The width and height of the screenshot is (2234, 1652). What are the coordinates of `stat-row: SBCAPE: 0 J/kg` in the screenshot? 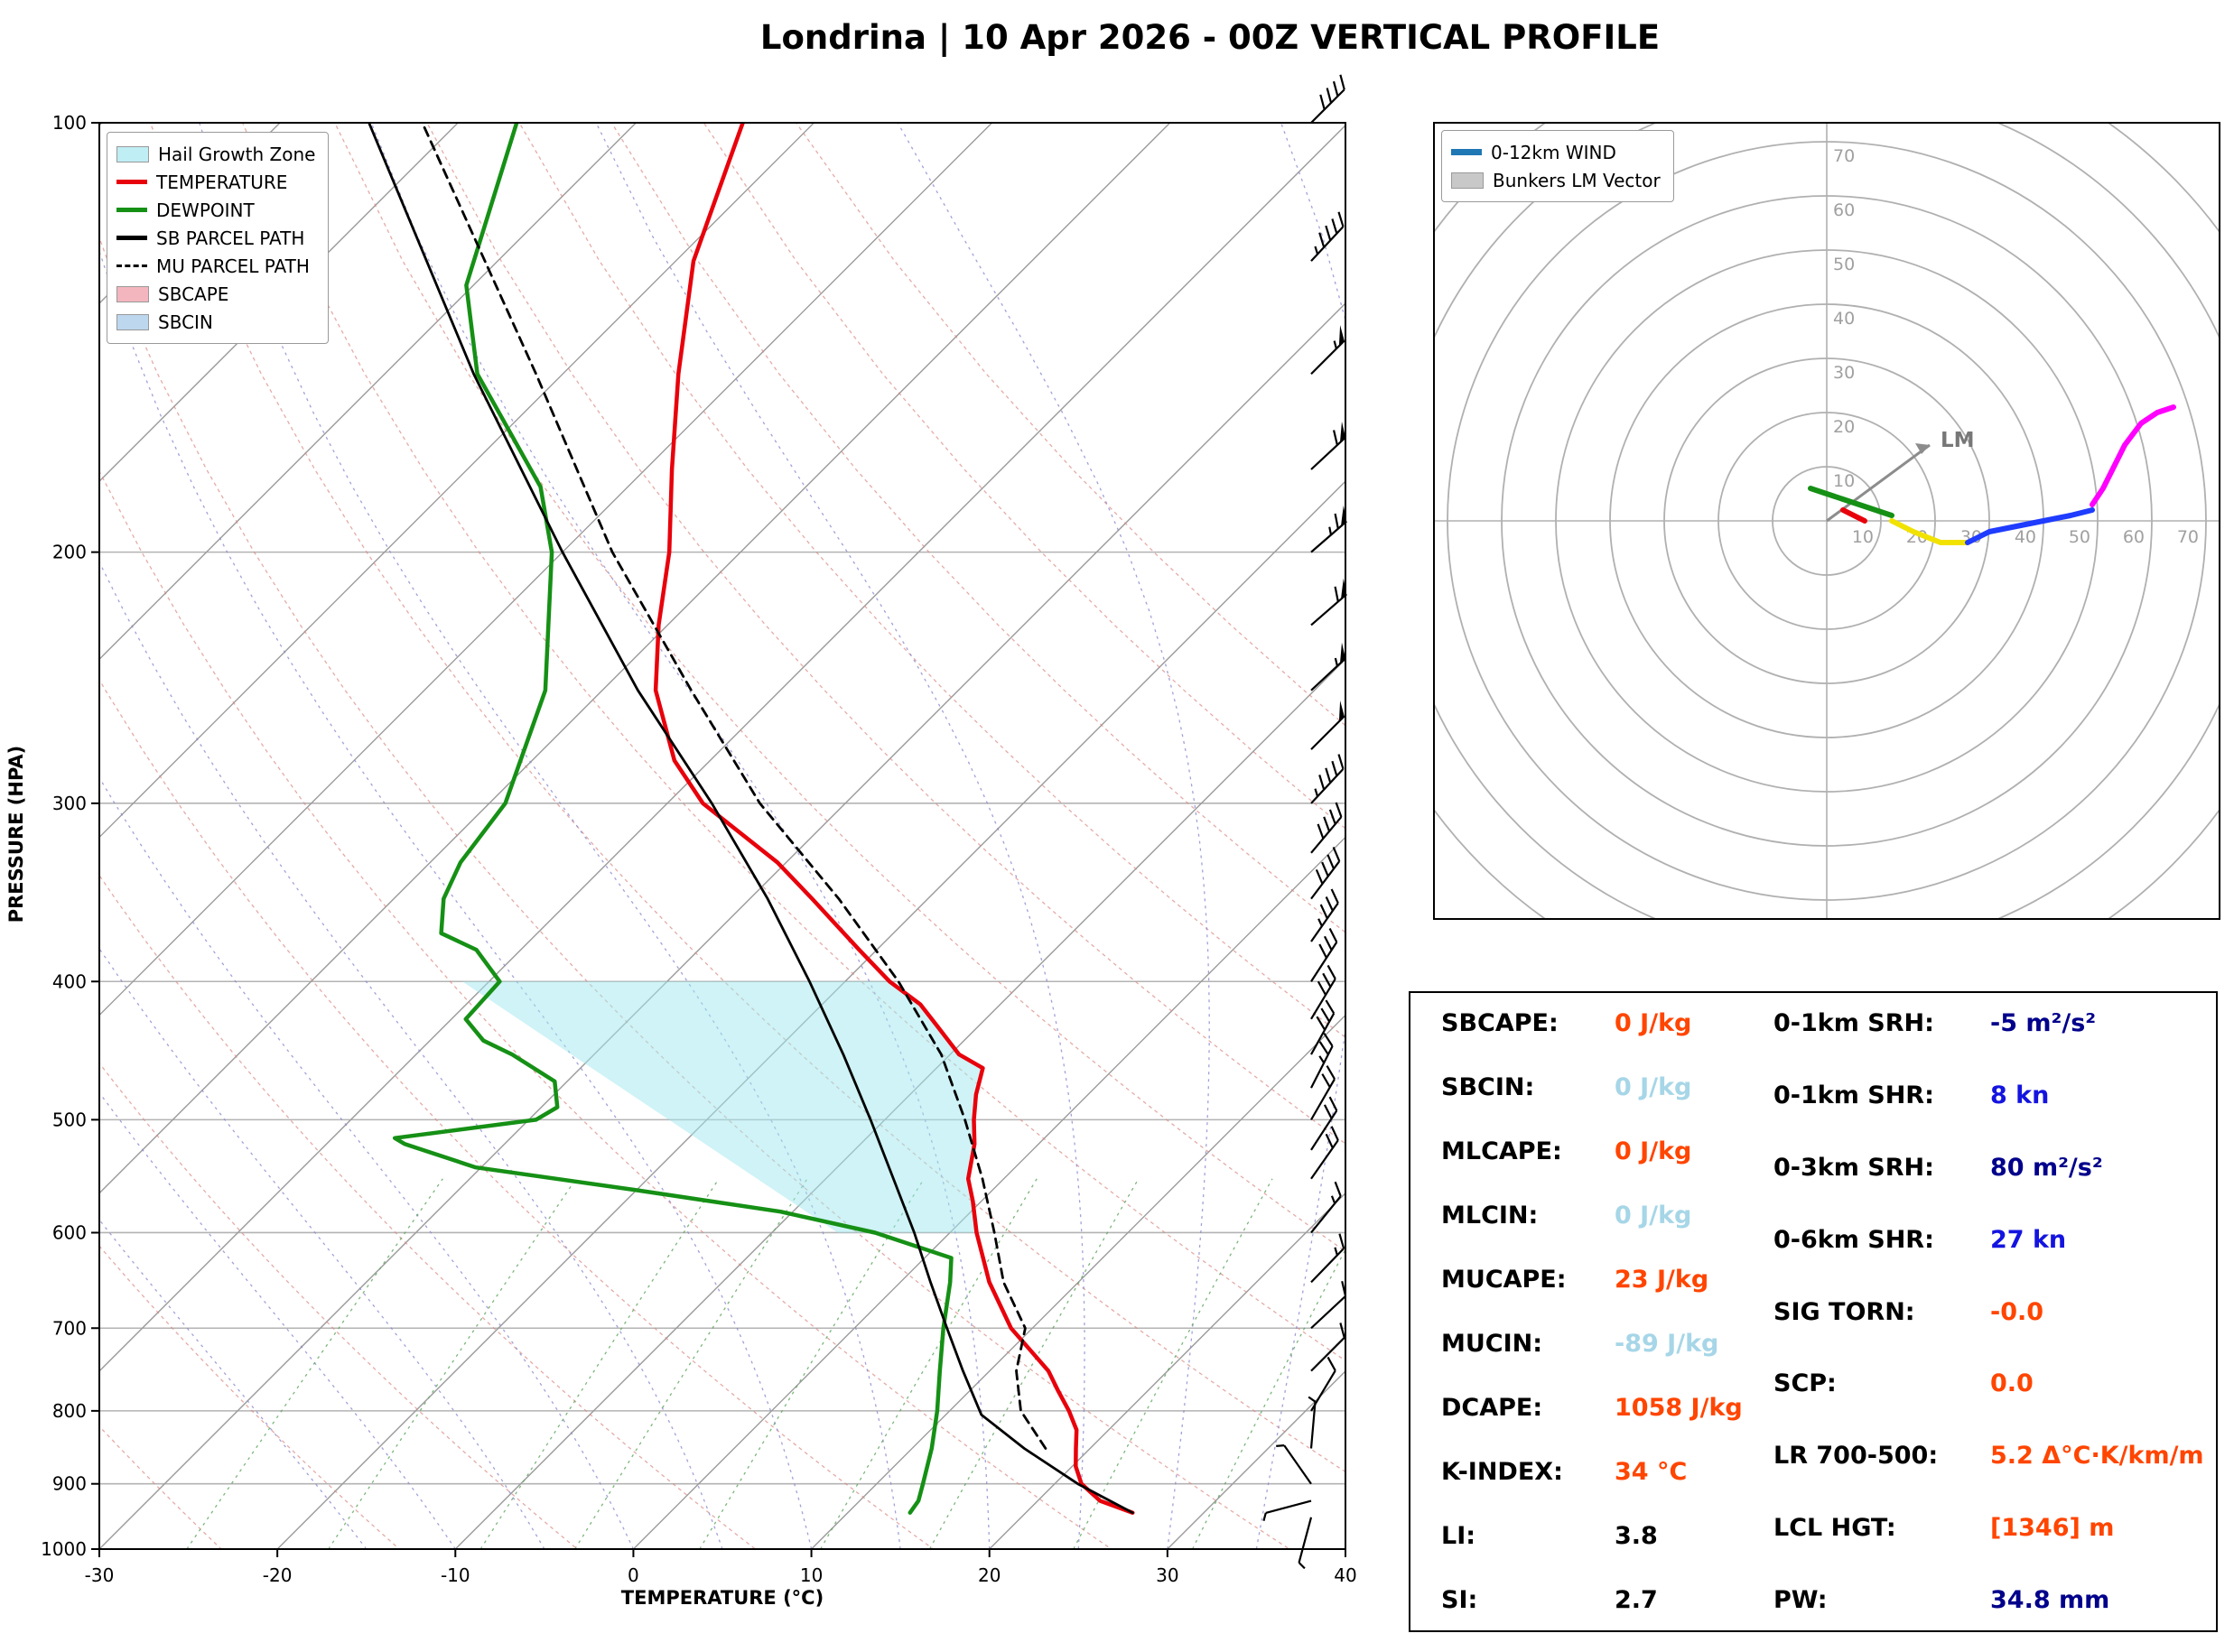 It's located at (1602, 1023).